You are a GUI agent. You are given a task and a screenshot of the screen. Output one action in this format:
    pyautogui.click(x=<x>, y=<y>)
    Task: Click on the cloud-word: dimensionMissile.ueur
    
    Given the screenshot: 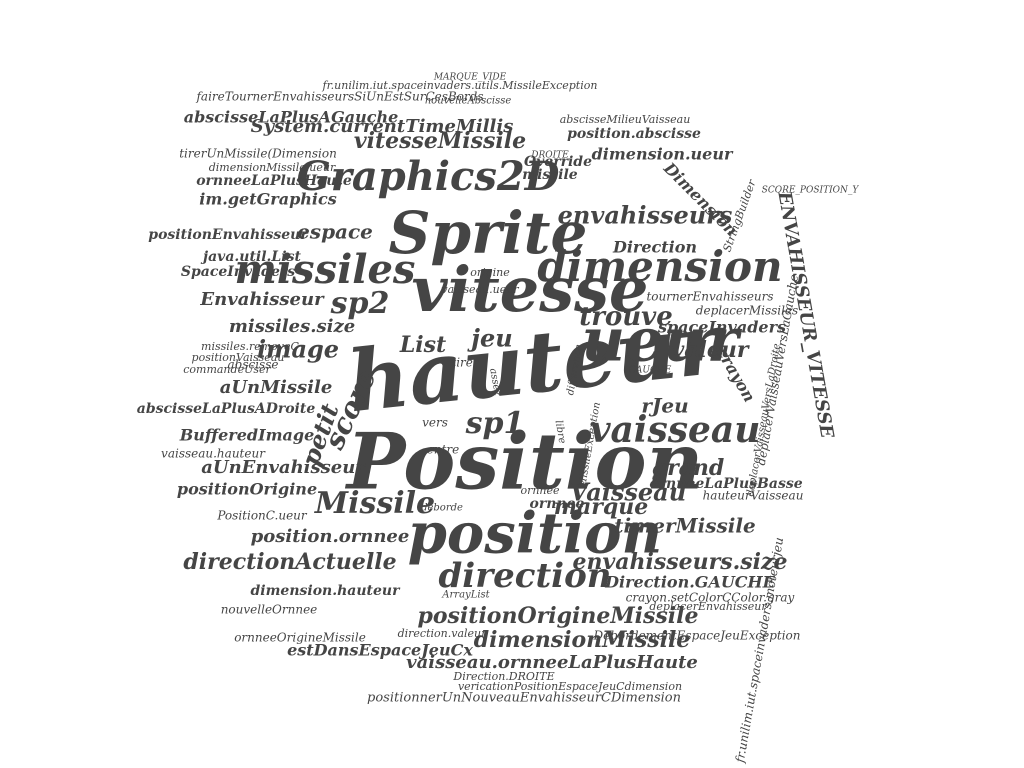 What is the action you would take?
    pyautogui.click(x=272, y=167)
    